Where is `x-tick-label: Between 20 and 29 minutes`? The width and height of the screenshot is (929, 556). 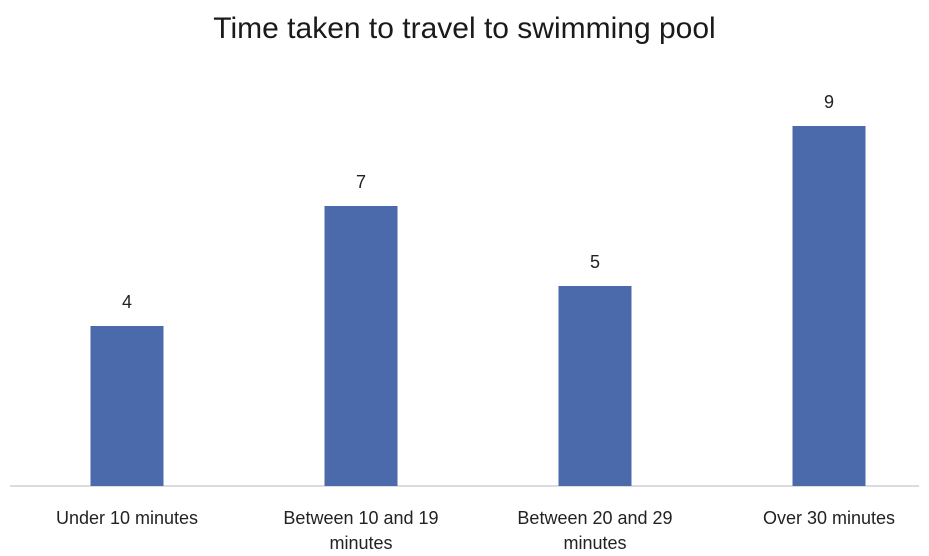 x-tick-label: Between 20 and 29 minutes is located at coordinates (594, 530).